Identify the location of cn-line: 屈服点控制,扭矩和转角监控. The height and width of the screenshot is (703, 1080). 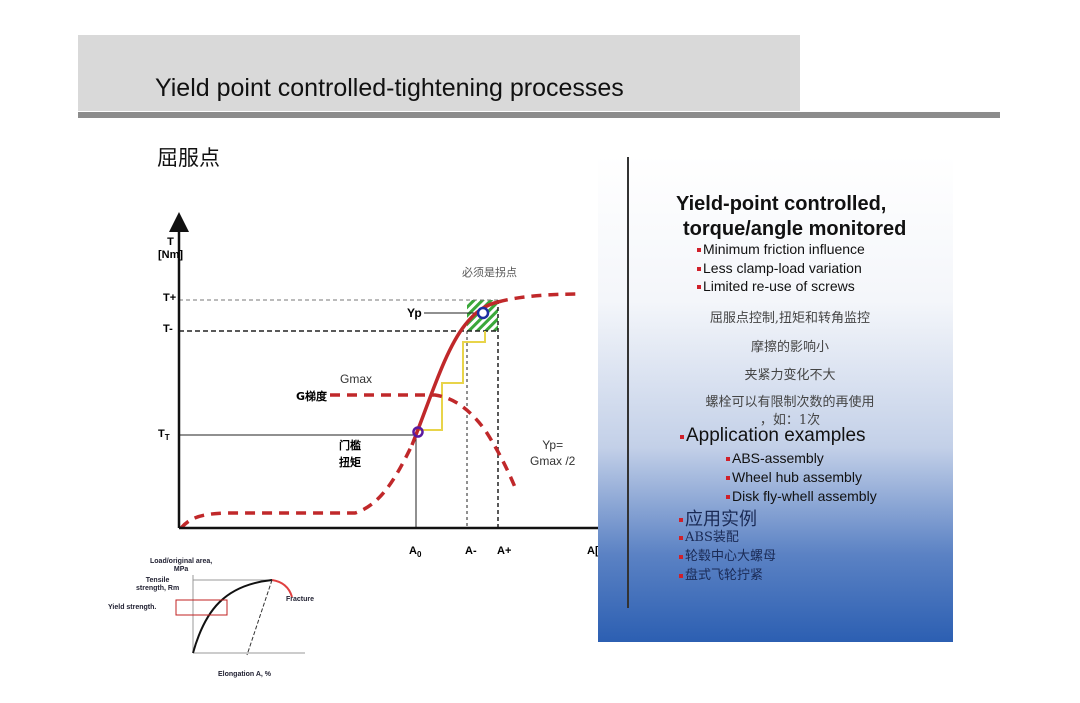
(790, 318).